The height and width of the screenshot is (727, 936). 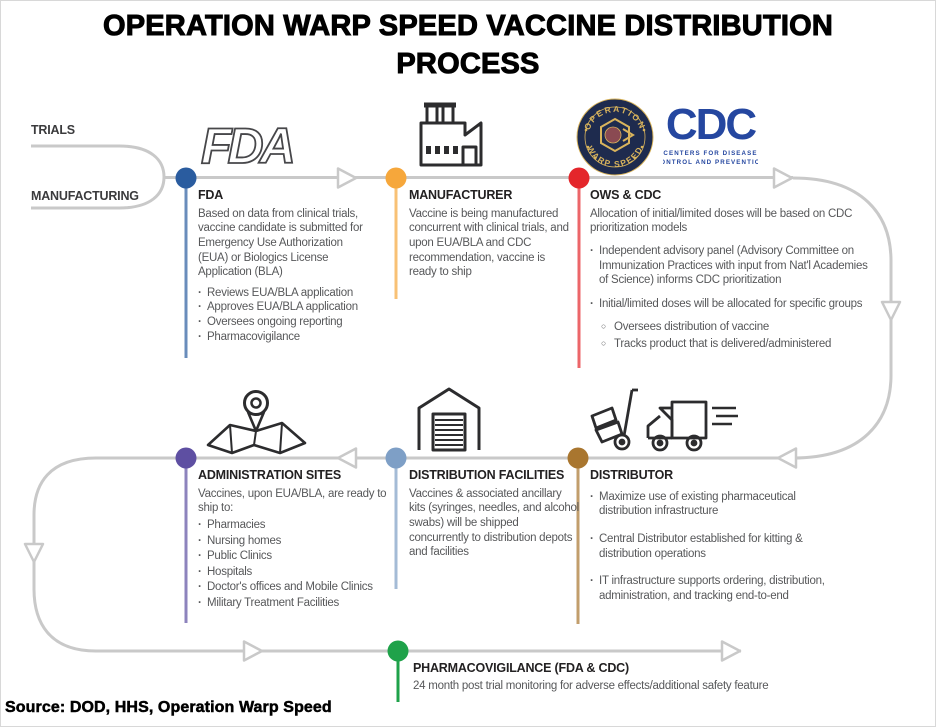 What do you see at coordinates (186, 458) in the screenshot?
I see `administration-sites-dot` at bounding box center [186, 458].